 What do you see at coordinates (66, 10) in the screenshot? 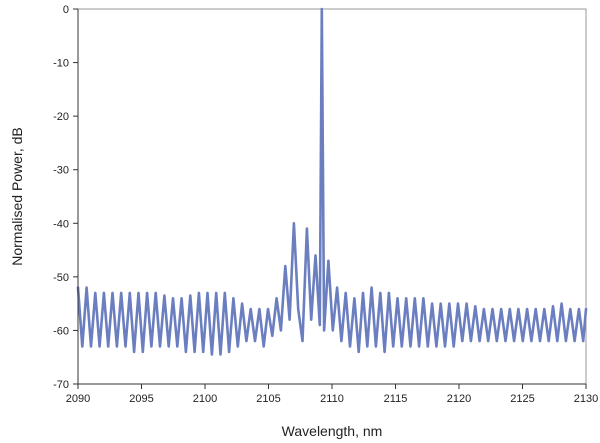
I see `y-tick-label: 0` at bounding box center [66, 10].